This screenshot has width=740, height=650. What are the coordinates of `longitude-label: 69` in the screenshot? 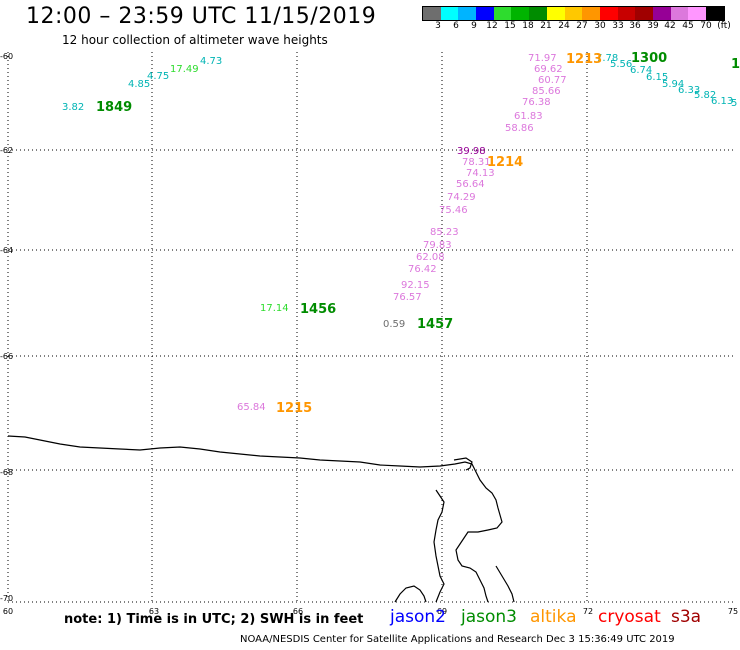 It's located at (442, 611).